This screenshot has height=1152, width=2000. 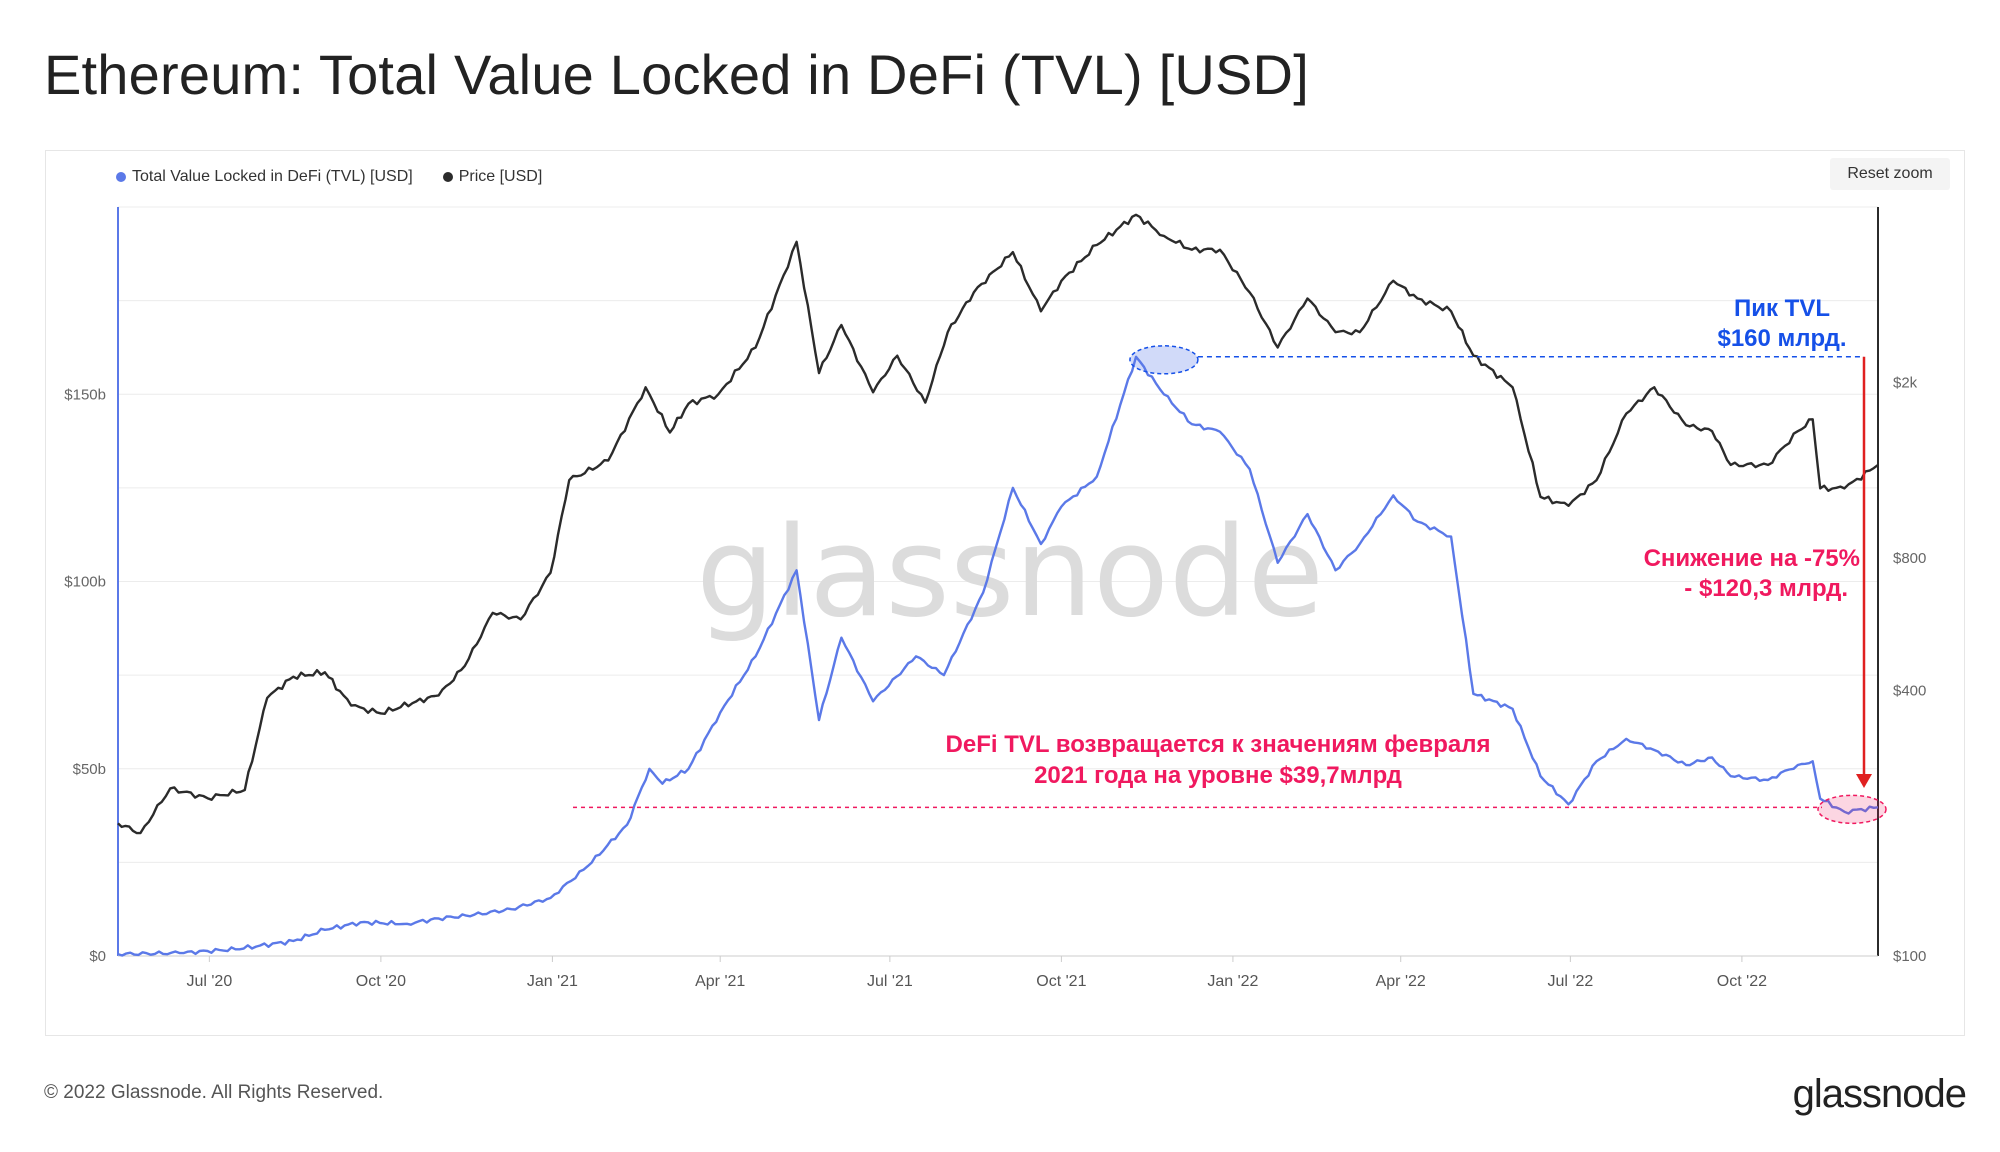 What do you see at coordinates (1852, 809) in the screenshot?
I see `return-highlight-ellipse` at bounding box center [1852, 809].